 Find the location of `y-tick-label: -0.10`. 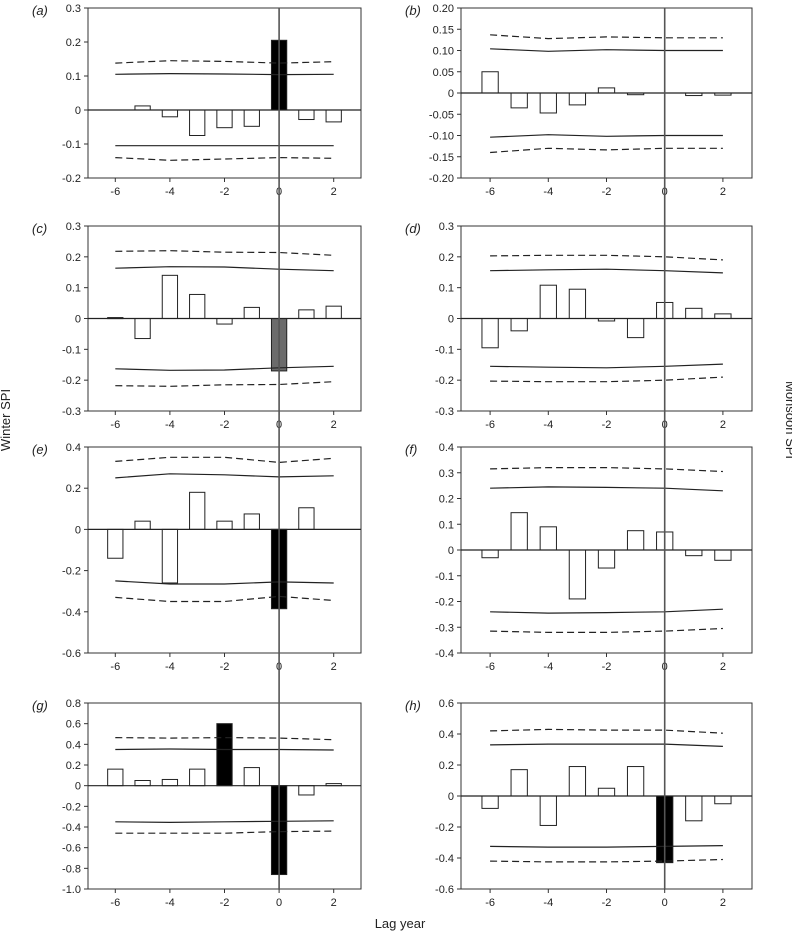

y-tick-label: -0.10 is located at coordinates (441, 137).